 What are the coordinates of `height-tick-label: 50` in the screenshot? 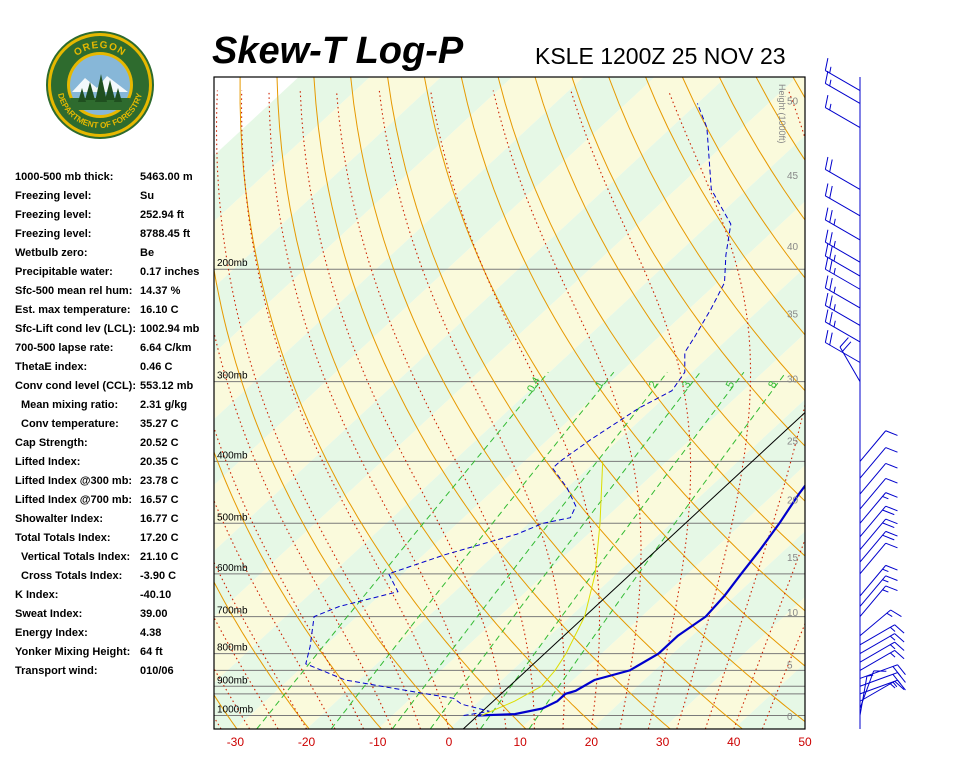 It's located at (793, 101).